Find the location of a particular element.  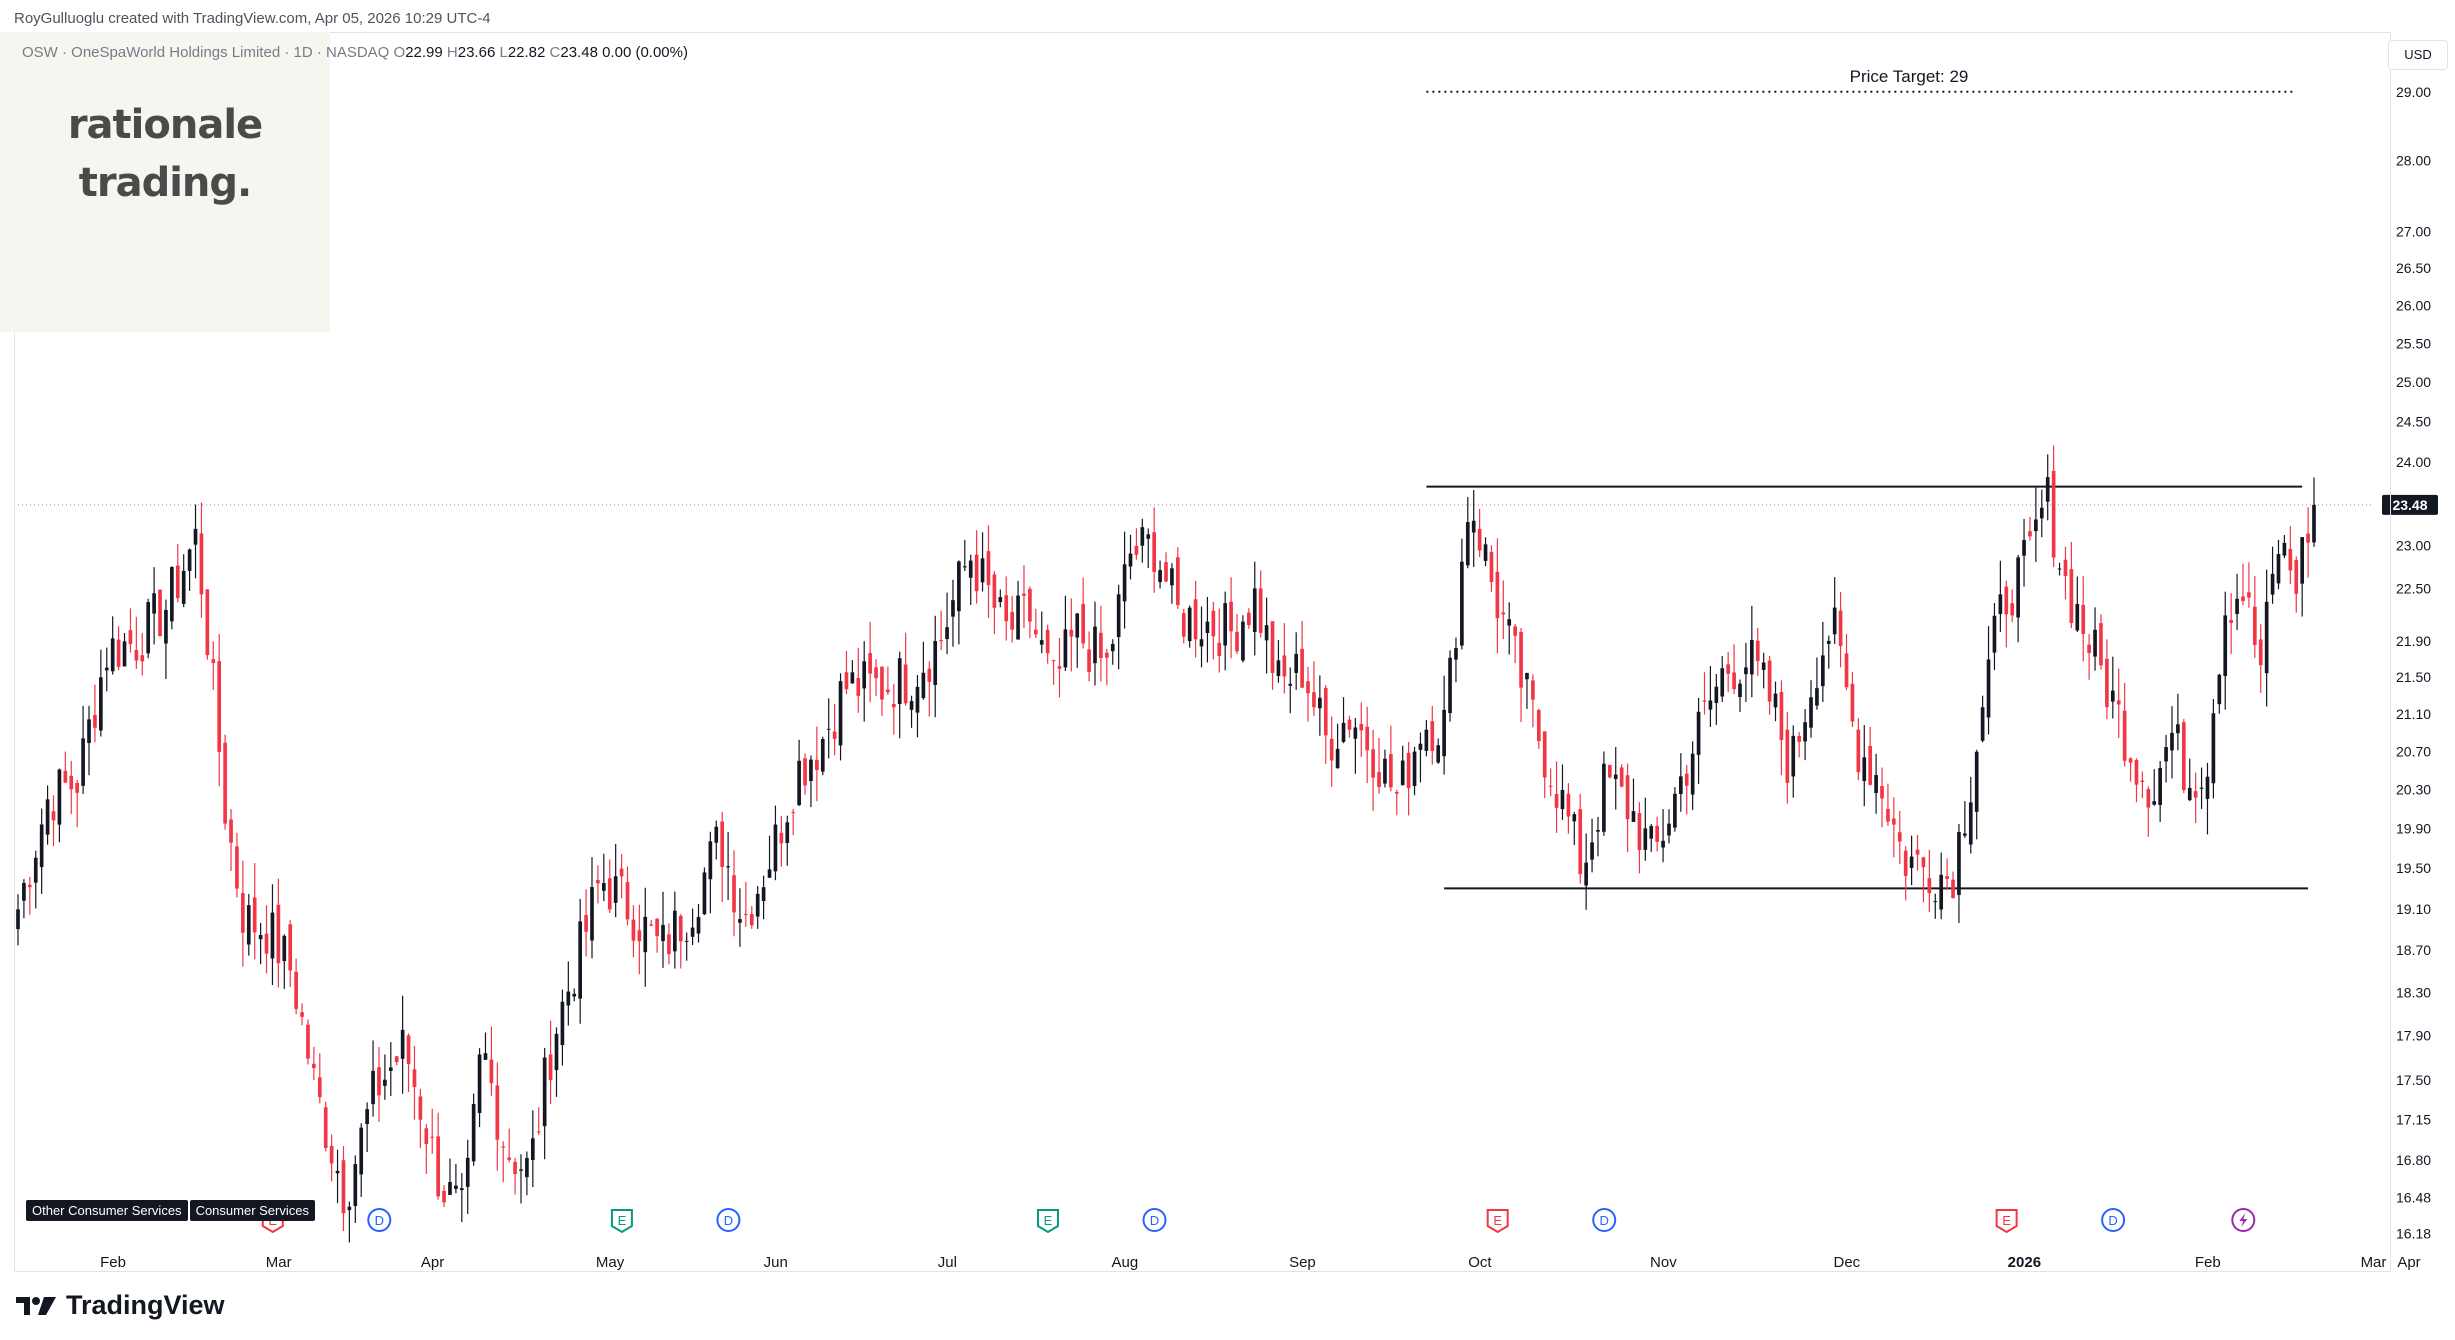

sector-badge-consumer: Consumer Services is located at coordinates (252, 1210).